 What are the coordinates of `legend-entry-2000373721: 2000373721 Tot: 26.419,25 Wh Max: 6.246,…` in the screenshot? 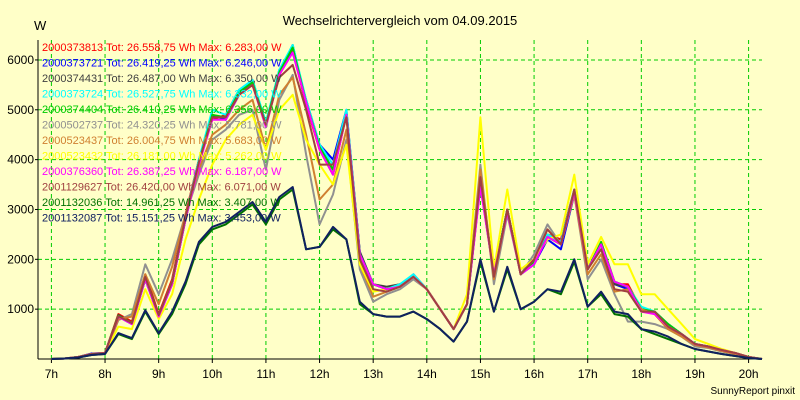 It's located at (162, 64).